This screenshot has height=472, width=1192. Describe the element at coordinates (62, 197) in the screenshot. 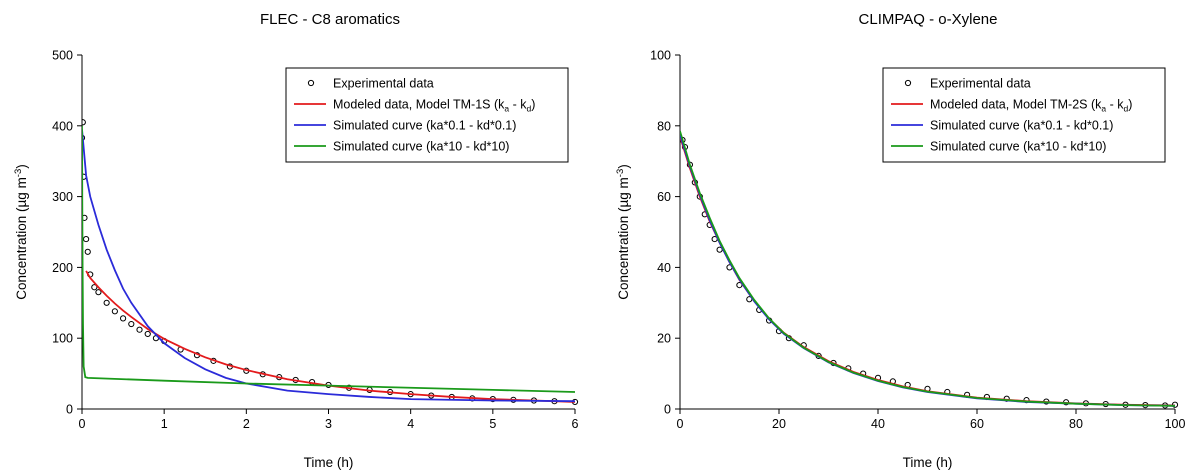

I see `y-tick-label: 300` at that location.